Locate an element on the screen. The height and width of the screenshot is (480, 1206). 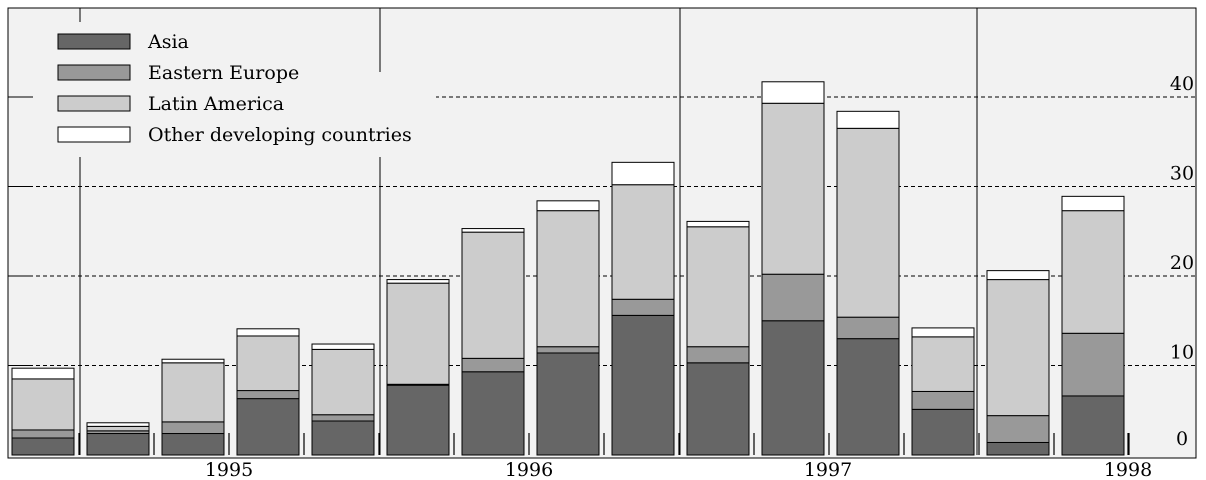
x-tick-marks is located at coordinates (604, 444).